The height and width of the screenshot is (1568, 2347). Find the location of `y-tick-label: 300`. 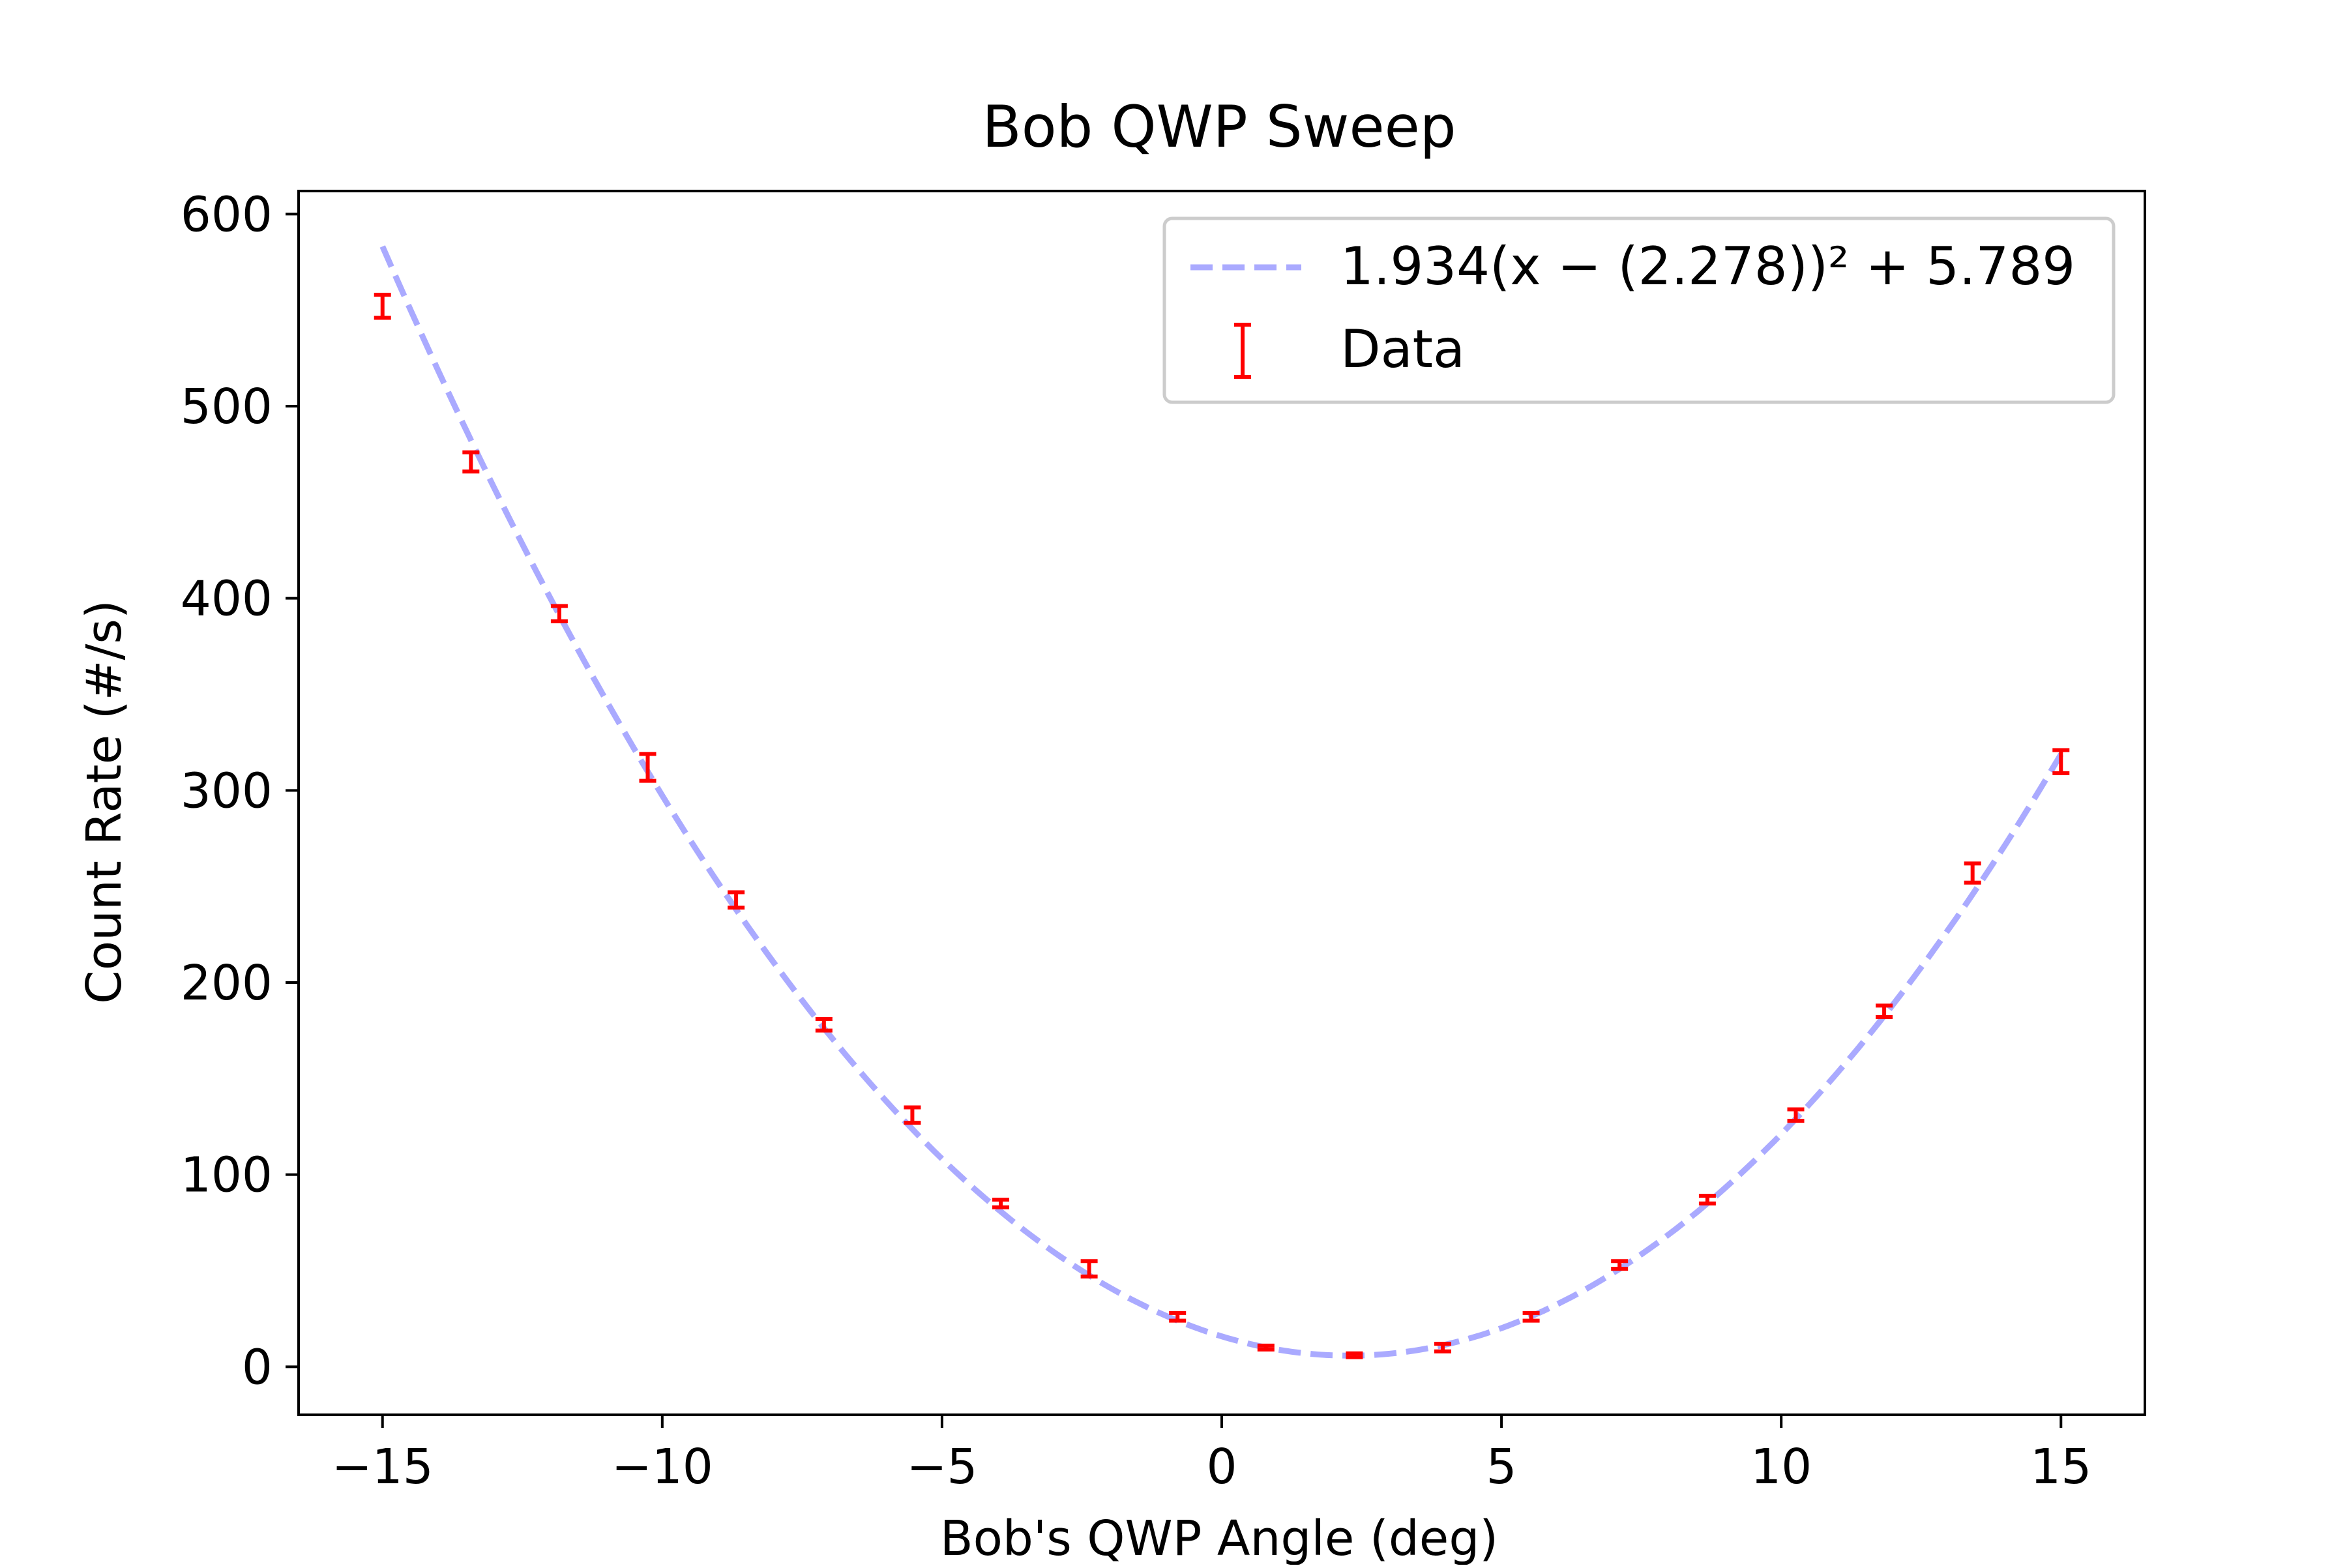

y-tick-label: 300 is located at coordinates (227, 791).